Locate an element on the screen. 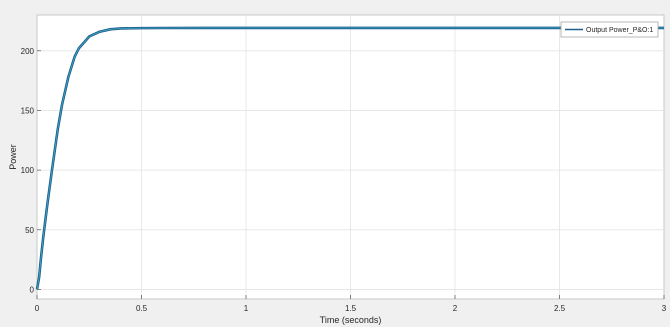 Image resolution: width=670 pixels, height=327 pixels. x-tick-label: 3 is located at coordinates (664, 308).